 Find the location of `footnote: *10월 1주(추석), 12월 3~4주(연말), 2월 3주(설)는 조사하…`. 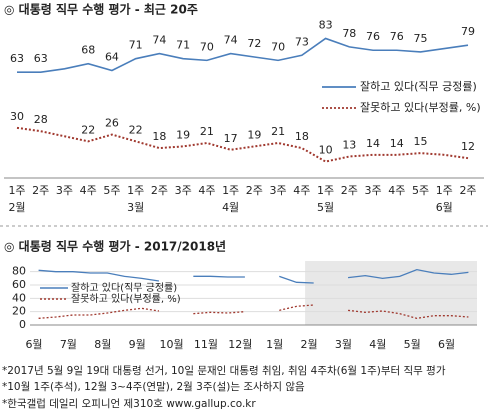

footnote: *10월 1주(추석), 12월 3~4주(연말), 2월 3주(설)는 조사하… is located at coordinates (153, 386).